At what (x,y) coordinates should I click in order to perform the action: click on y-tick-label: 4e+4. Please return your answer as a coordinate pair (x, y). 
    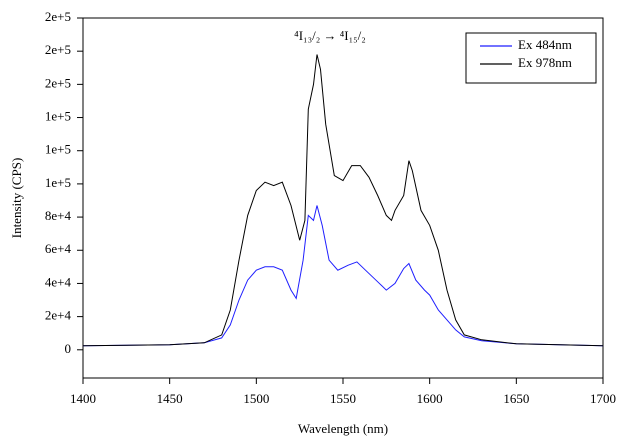
    Looking at the image, I should click on (58, 281).